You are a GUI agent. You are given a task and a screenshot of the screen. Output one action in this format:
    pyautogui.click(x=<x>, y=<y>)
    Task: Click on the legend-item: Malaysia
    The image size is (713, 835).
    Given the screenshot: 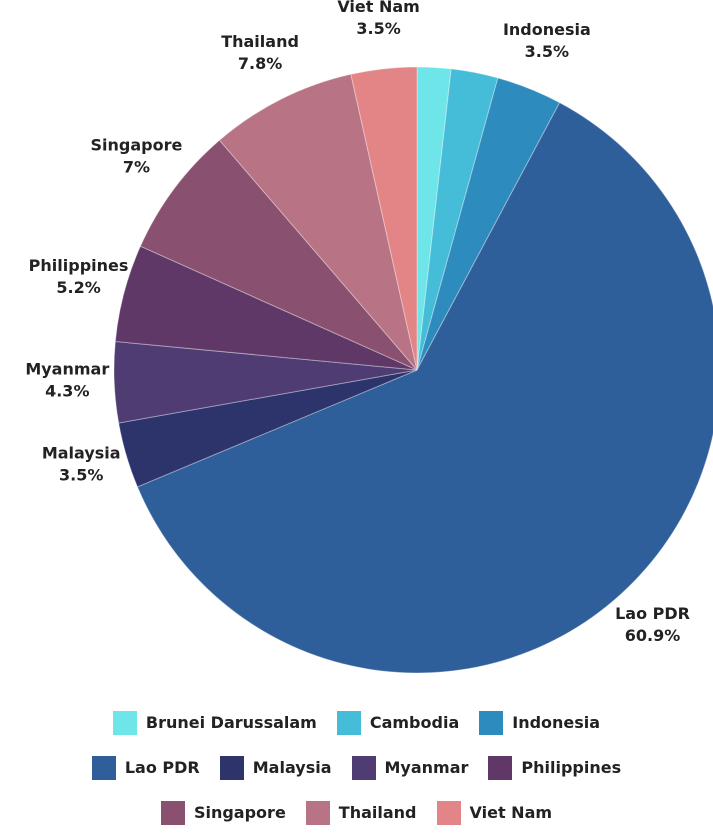 What is the action you would take?
    pyautogui.click(x=275, y=767)
    